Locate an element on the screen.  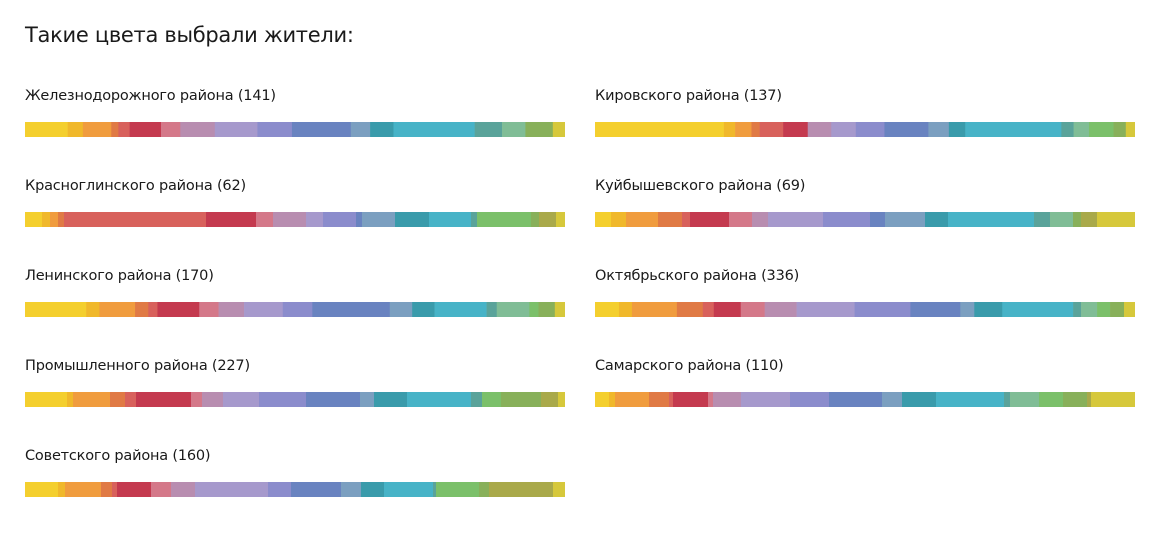
district-item: Промышленного района (227) is located at coordinates (295, 381).